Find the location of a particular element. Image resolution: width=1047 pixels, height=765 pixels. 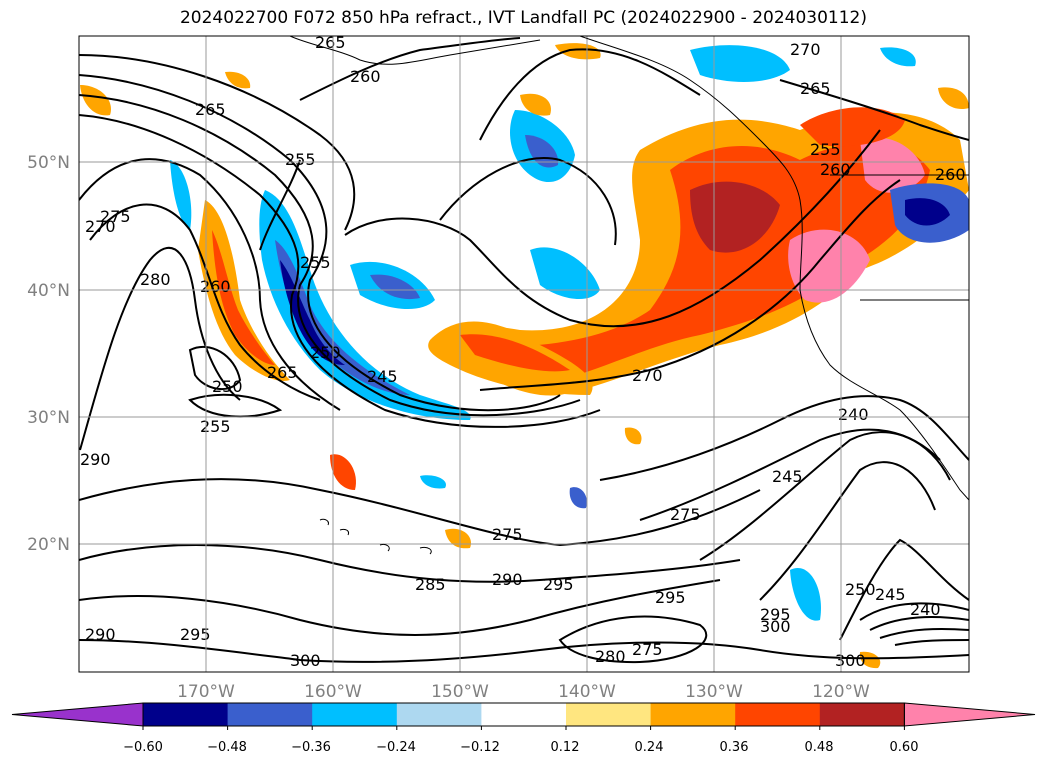

colorbar is located at coordinates (523, 716).